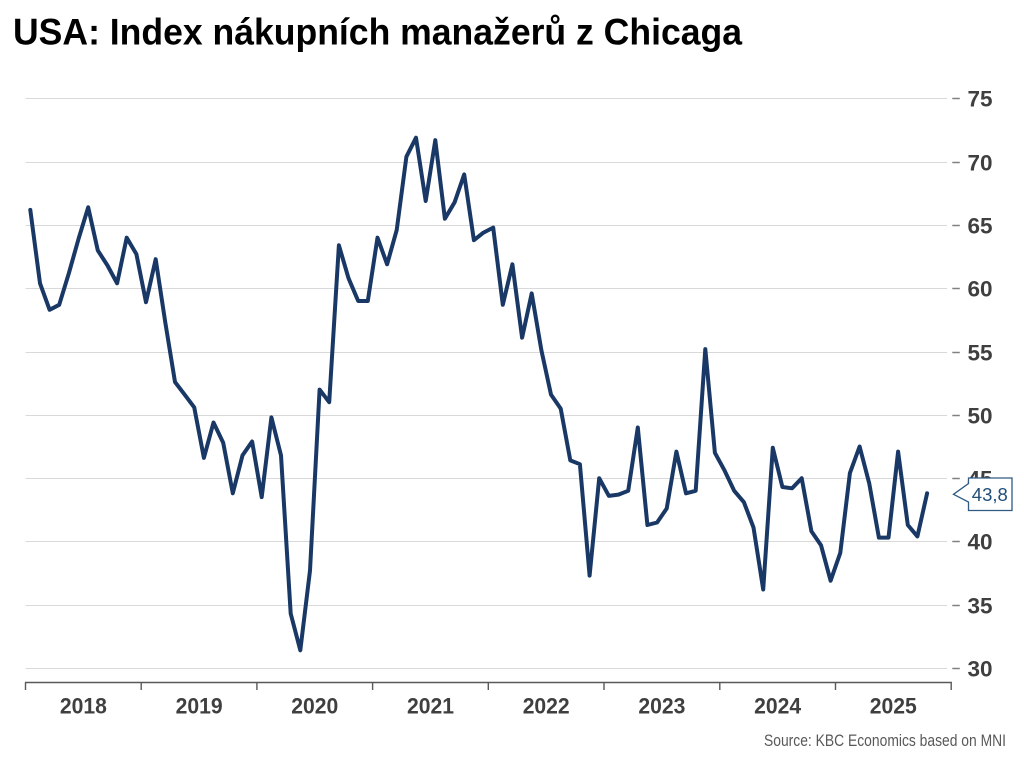  Describe the element at coordinates (980, 415) in the screenshot. I see `svg-text: 50` at that location.